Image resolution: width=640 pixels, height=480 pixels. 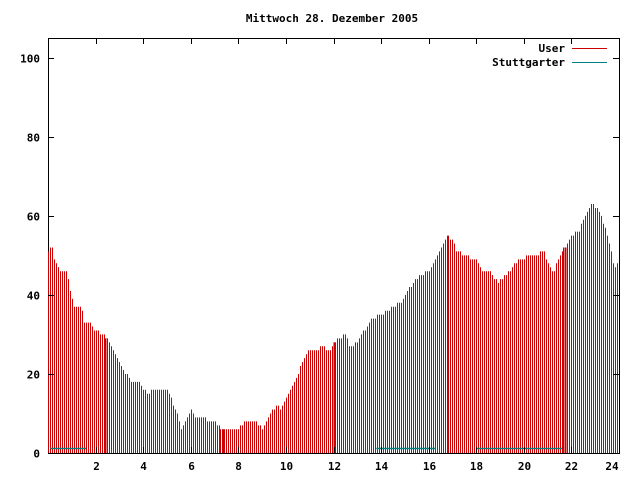 I want to click on y-tick-label: 40, so click(x=33, y=296).